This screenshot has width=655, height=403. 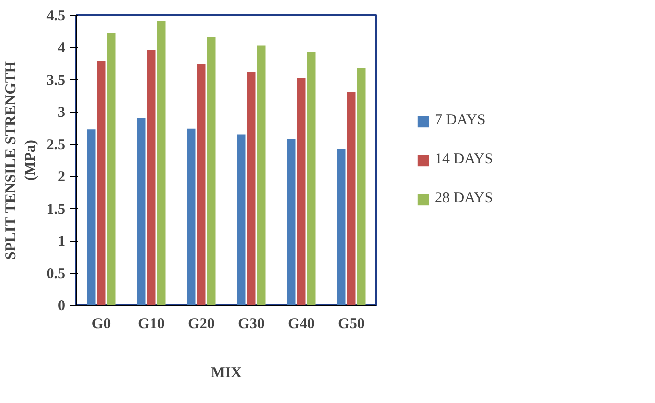 What do you see at coordinates (62, 306) in the screenshot?
I see `y-tick-label: 0` at bounding box center [62, 306].